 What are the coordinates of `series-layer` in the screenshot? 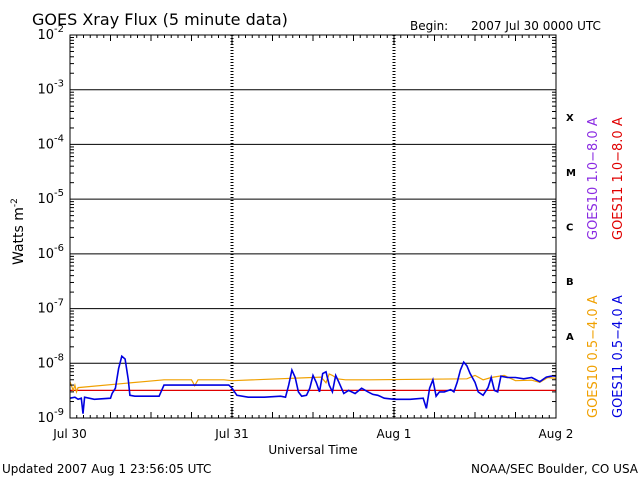 It's located at (313, 384).